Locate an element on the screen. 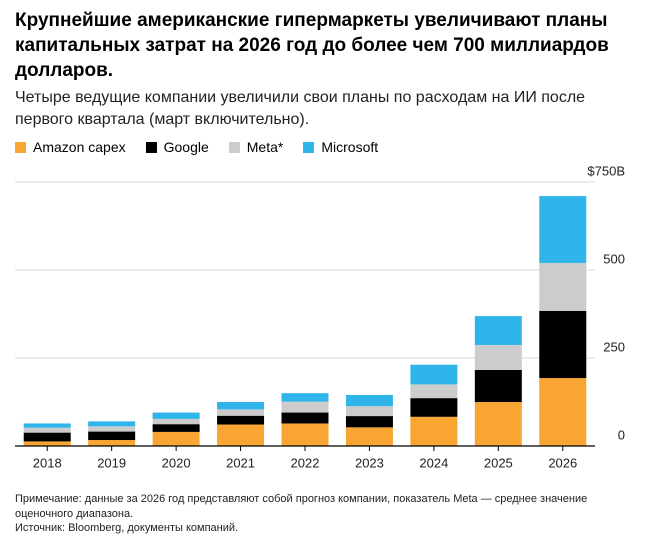 This screenshot has height=551, width=648. legend-item: Amazon capex is located at coordinates (70, 147).